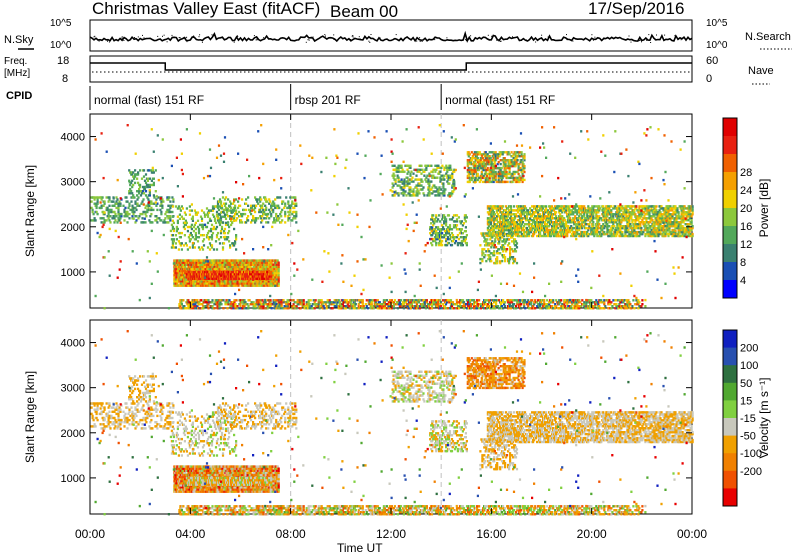 The image size is (800, 554). Describe the element at coordinates (65, 79) in the screenshot. I see `freq-left-tick-low: 8` at that location.